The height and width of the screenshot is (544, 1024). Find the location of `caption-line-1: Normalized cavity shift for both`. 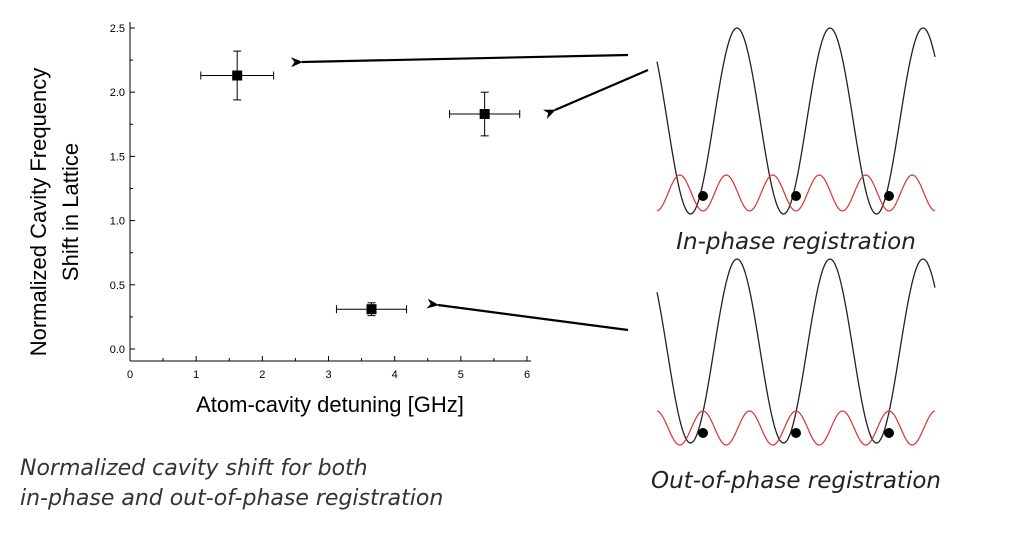

caption-line-1: Normalized cavity shift for both is located at coordinates (194, 468).